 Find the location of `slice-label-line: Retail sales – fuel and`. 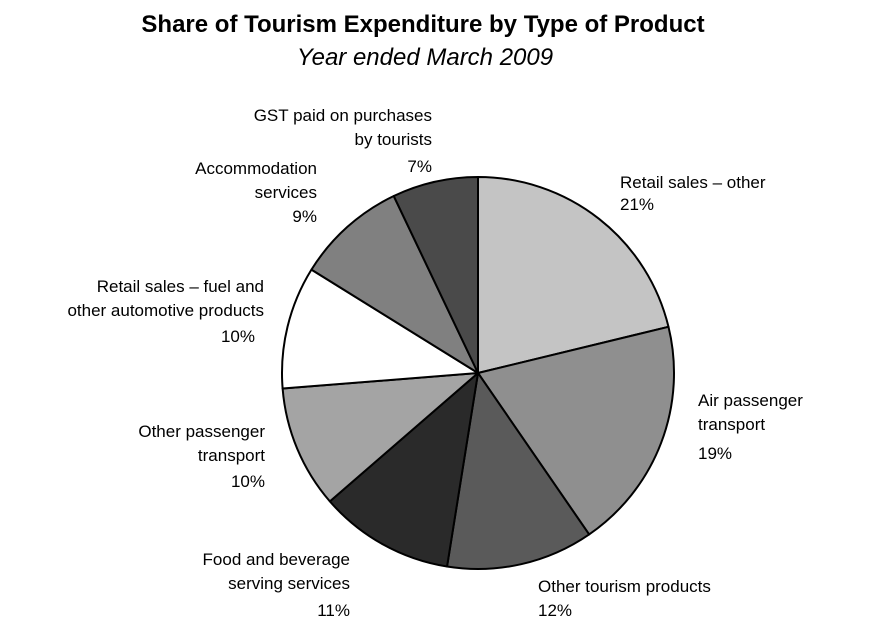

slice-label-line: Retail sales – fuel and is located at coordinates (180, 286).